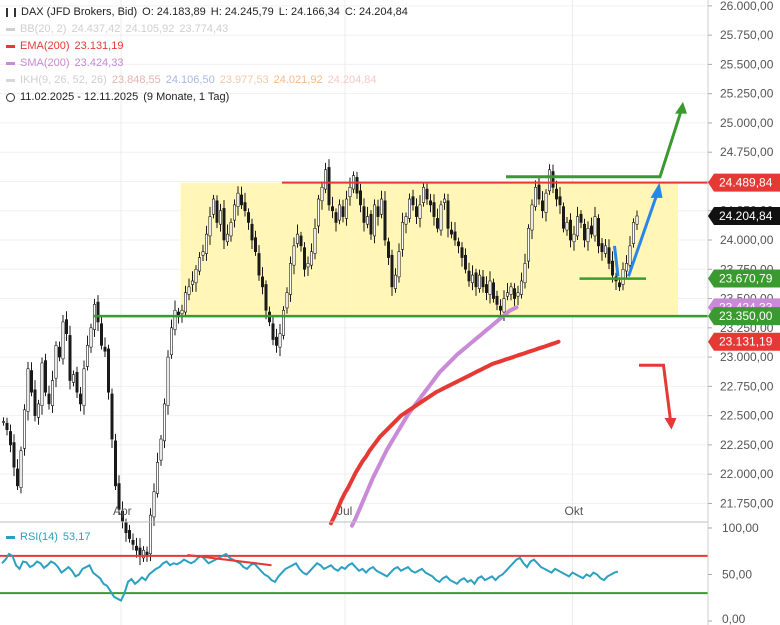 The image size is (780, 625). I want to click on bull-arrowhead, so click(681, 107).